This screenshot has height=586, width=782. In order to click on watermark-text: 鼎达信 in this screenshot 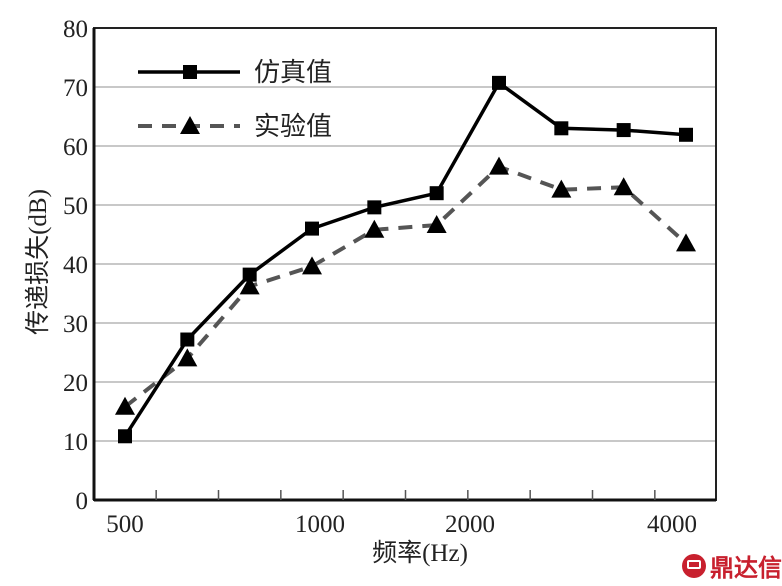, I will do `click(746, 568)`.